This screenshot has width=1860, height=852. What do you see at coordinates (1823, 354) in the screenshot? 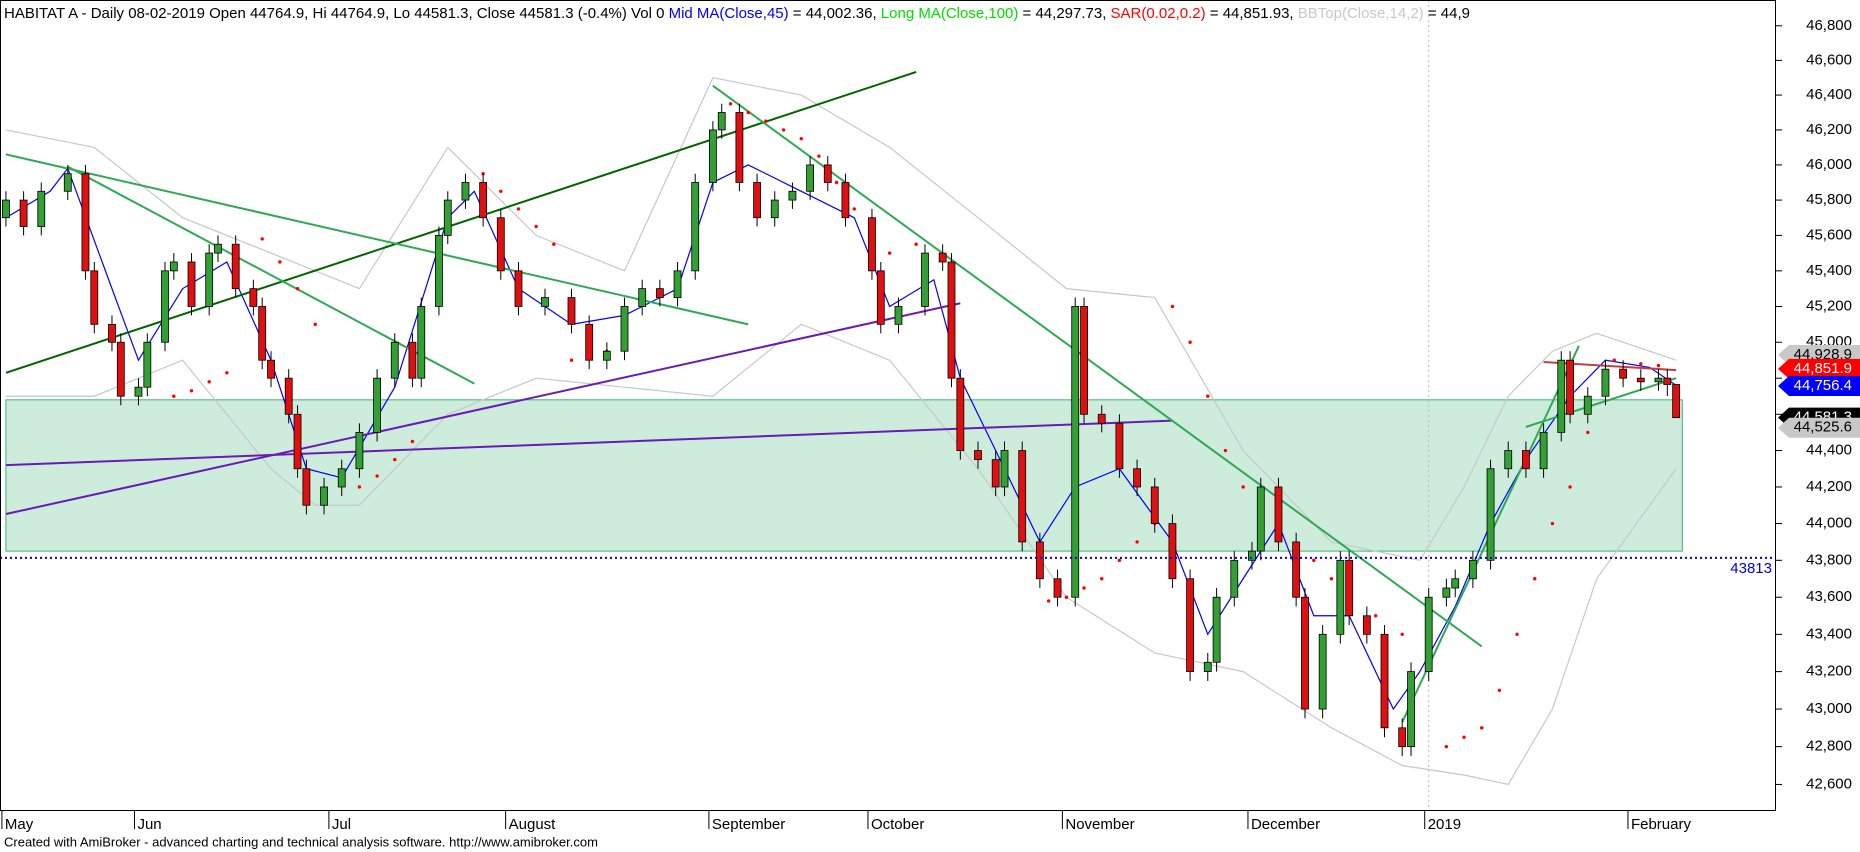
I see `price-label: 44,928.9` at bounding box center [1823, 354].